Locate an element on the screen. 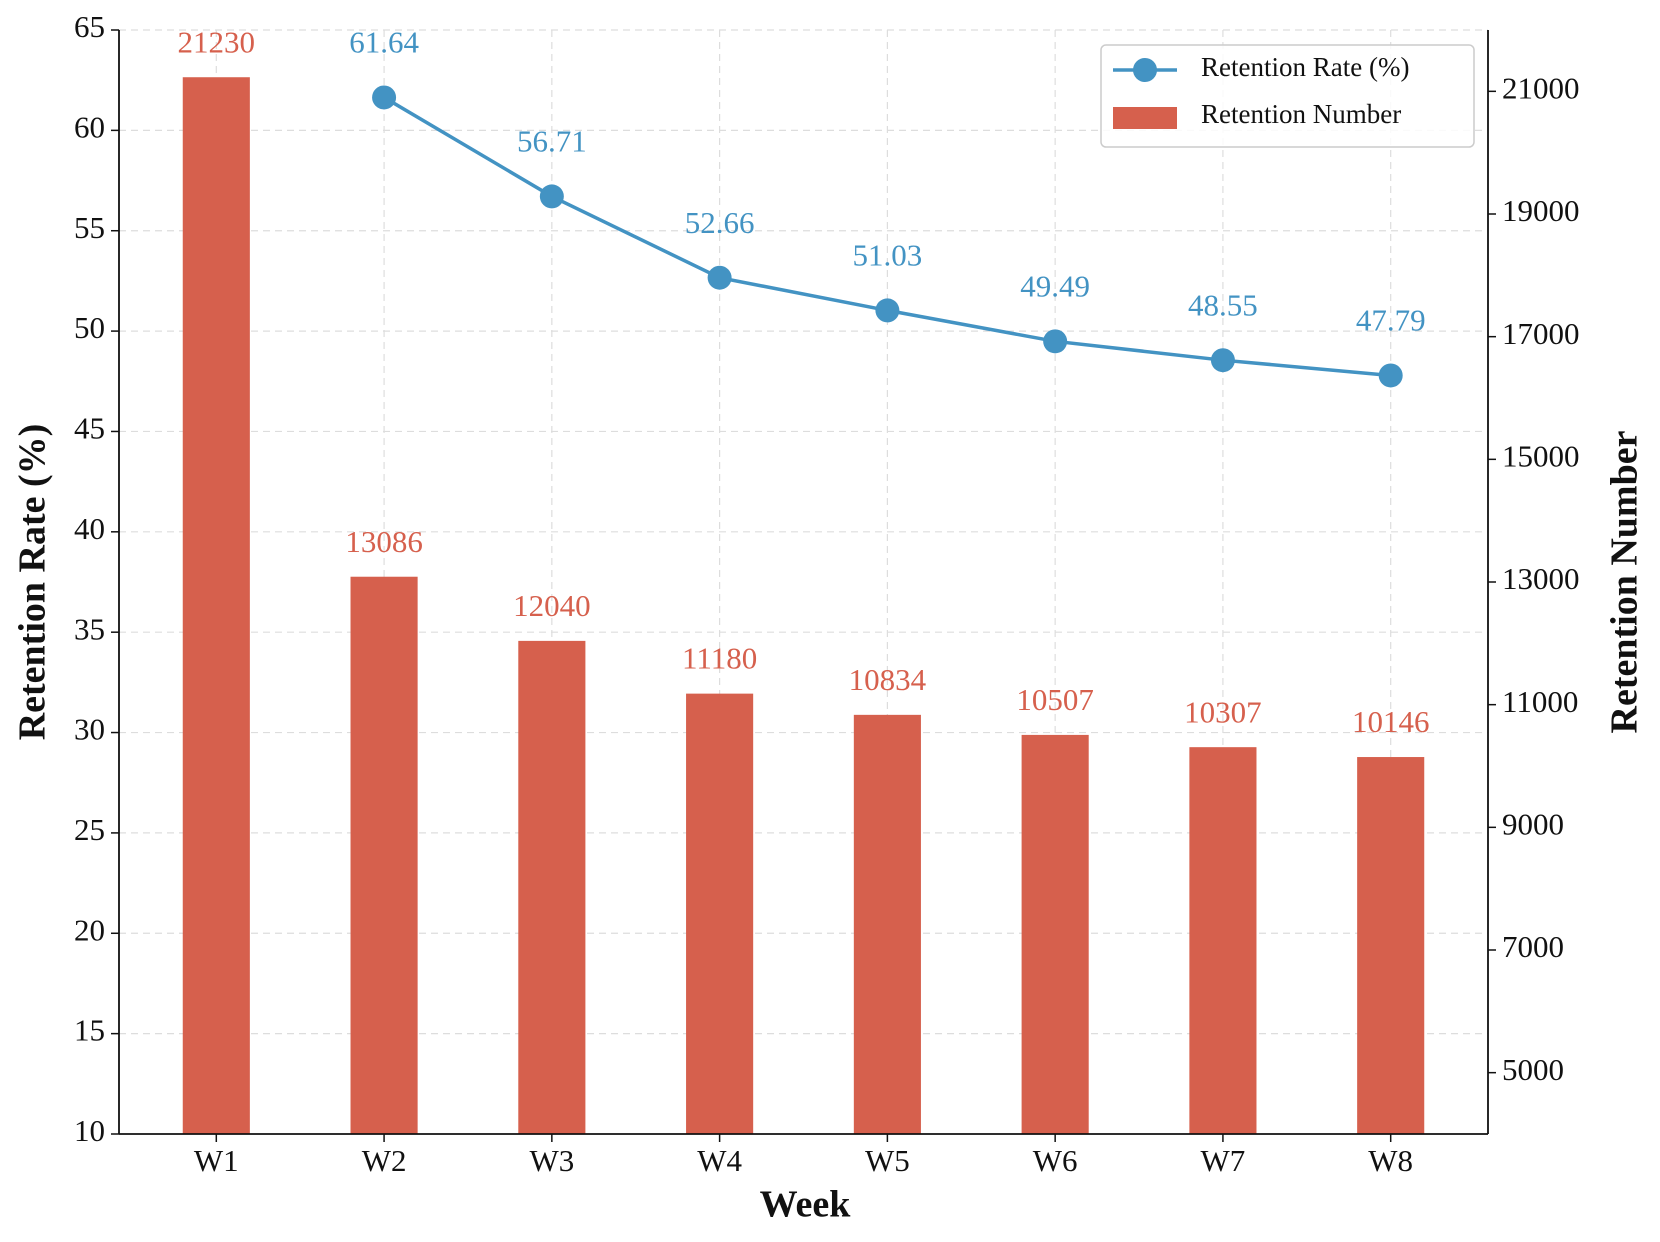  y2-tick-label: 7000 is located at coordinates (1533, 946).